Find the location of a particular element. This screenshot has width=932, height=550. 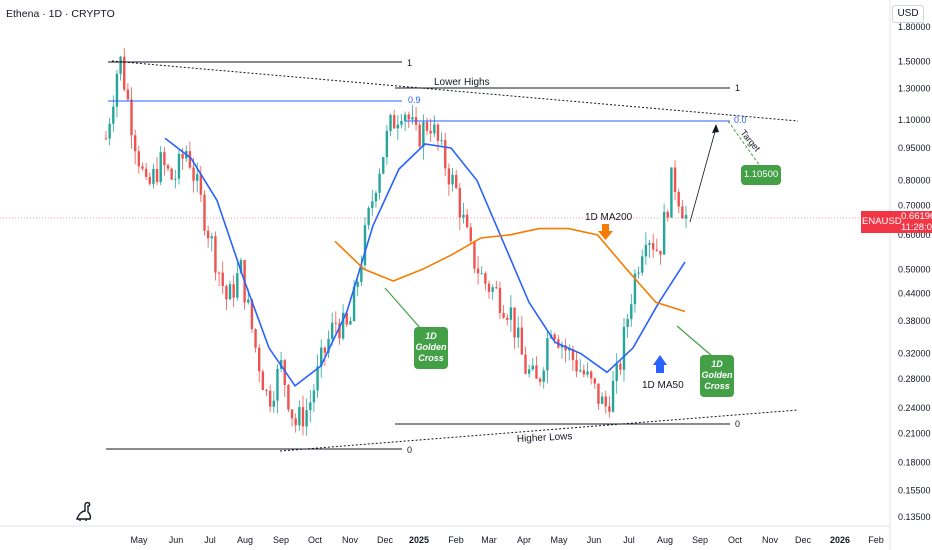

y-tick-label: 0.28000 is located at coordinates (914, 379).